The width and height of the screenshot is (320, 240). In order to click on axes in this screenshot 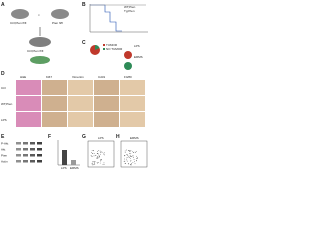, I will do `click(118, 18)`.